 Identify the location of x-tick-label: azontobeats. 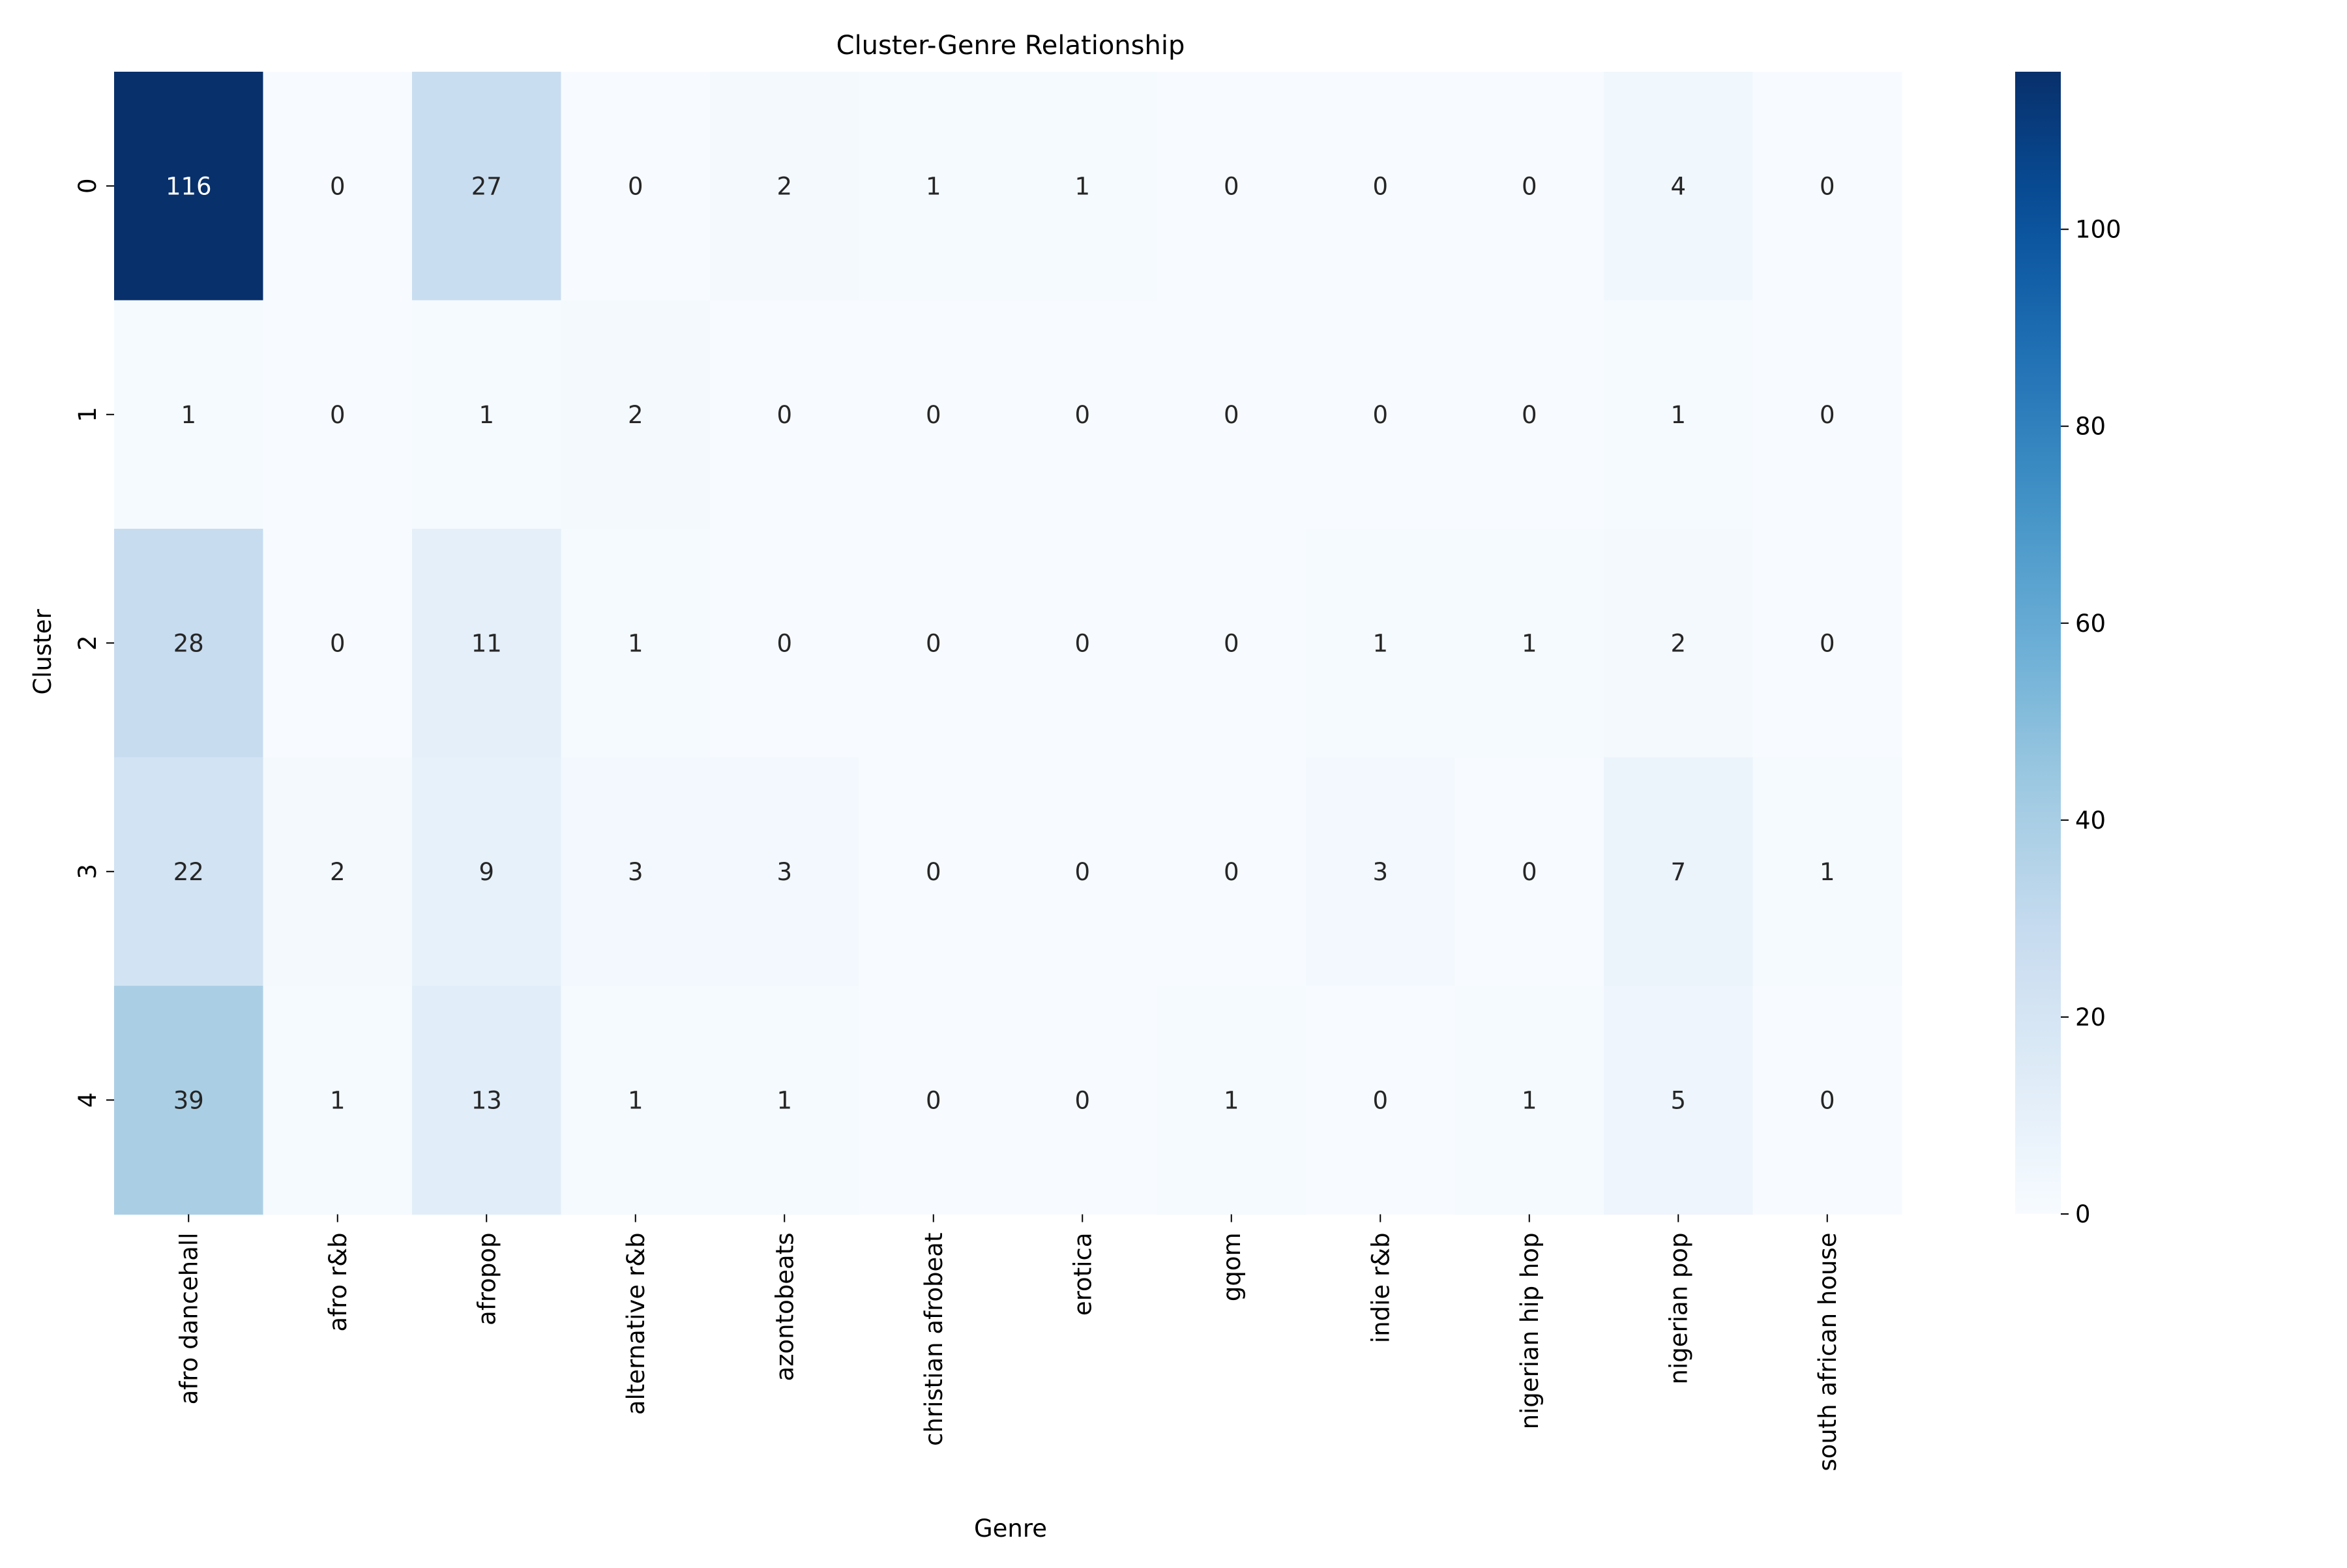
(785, 1307).